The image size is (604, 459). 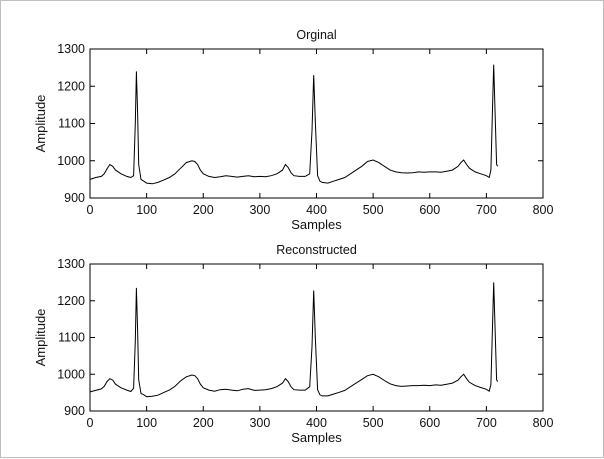 I want to click on x-axis-label-1: Samples, so click(x=316, y=224).